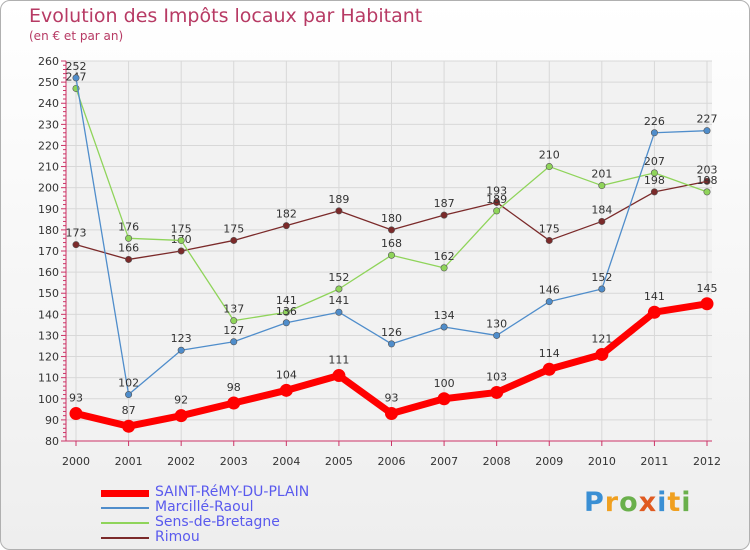 Image resolution: width=750 pixels, height=550 pixels. I want to click on y-tick-label: 120, so click(48, 357).